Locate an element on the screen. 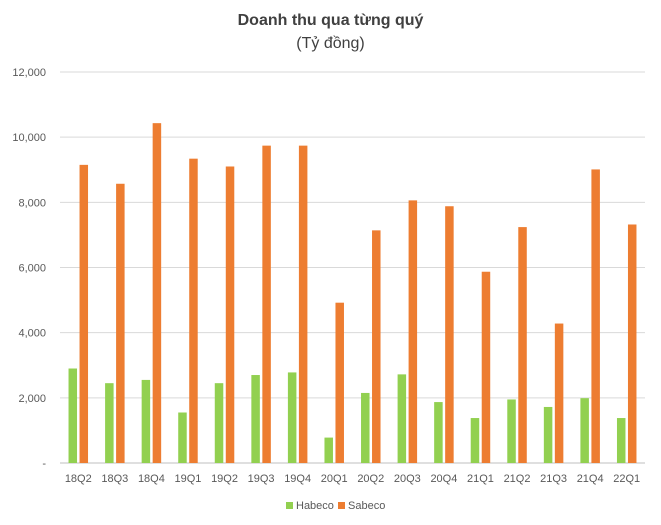 This screenshot has height=525, width=661. bar-sabeco-19q3 is located at coordinates (266, 304).